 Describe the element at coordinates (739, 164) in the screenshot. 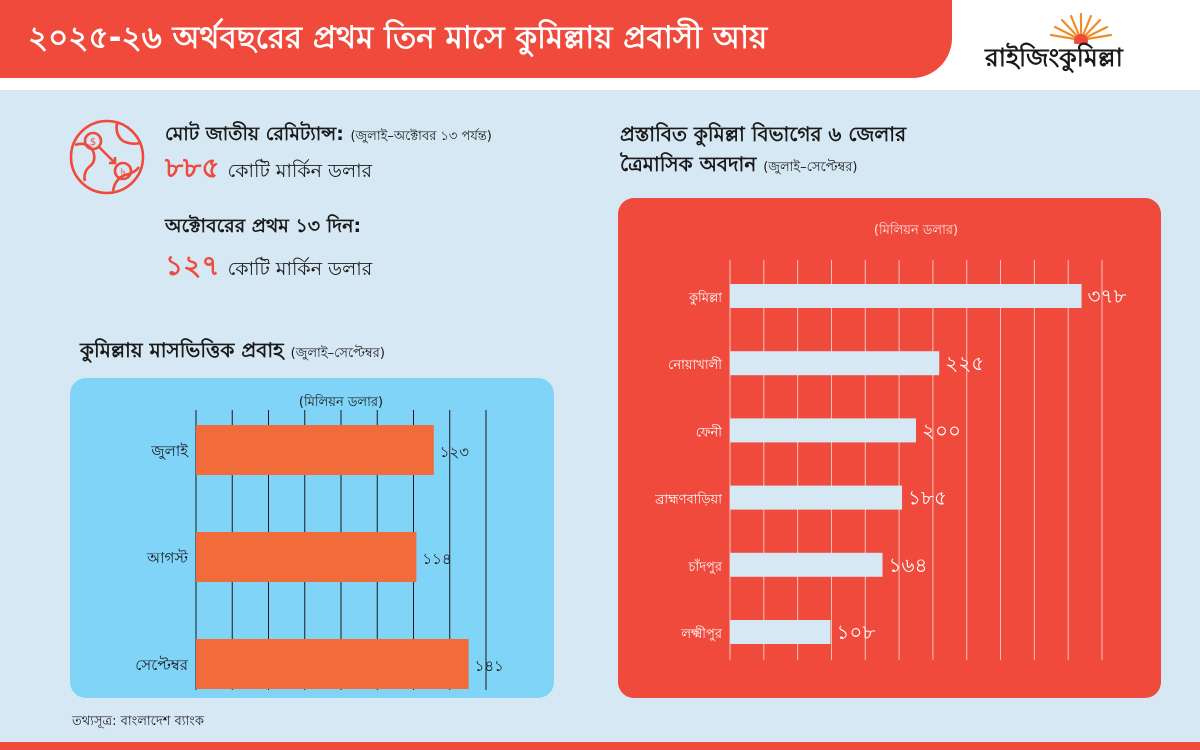

I see `district-chart-title-line2: ত্রৈমাসিক অবদান (জুলাই–সেপ্টেম্বর)` at that location.